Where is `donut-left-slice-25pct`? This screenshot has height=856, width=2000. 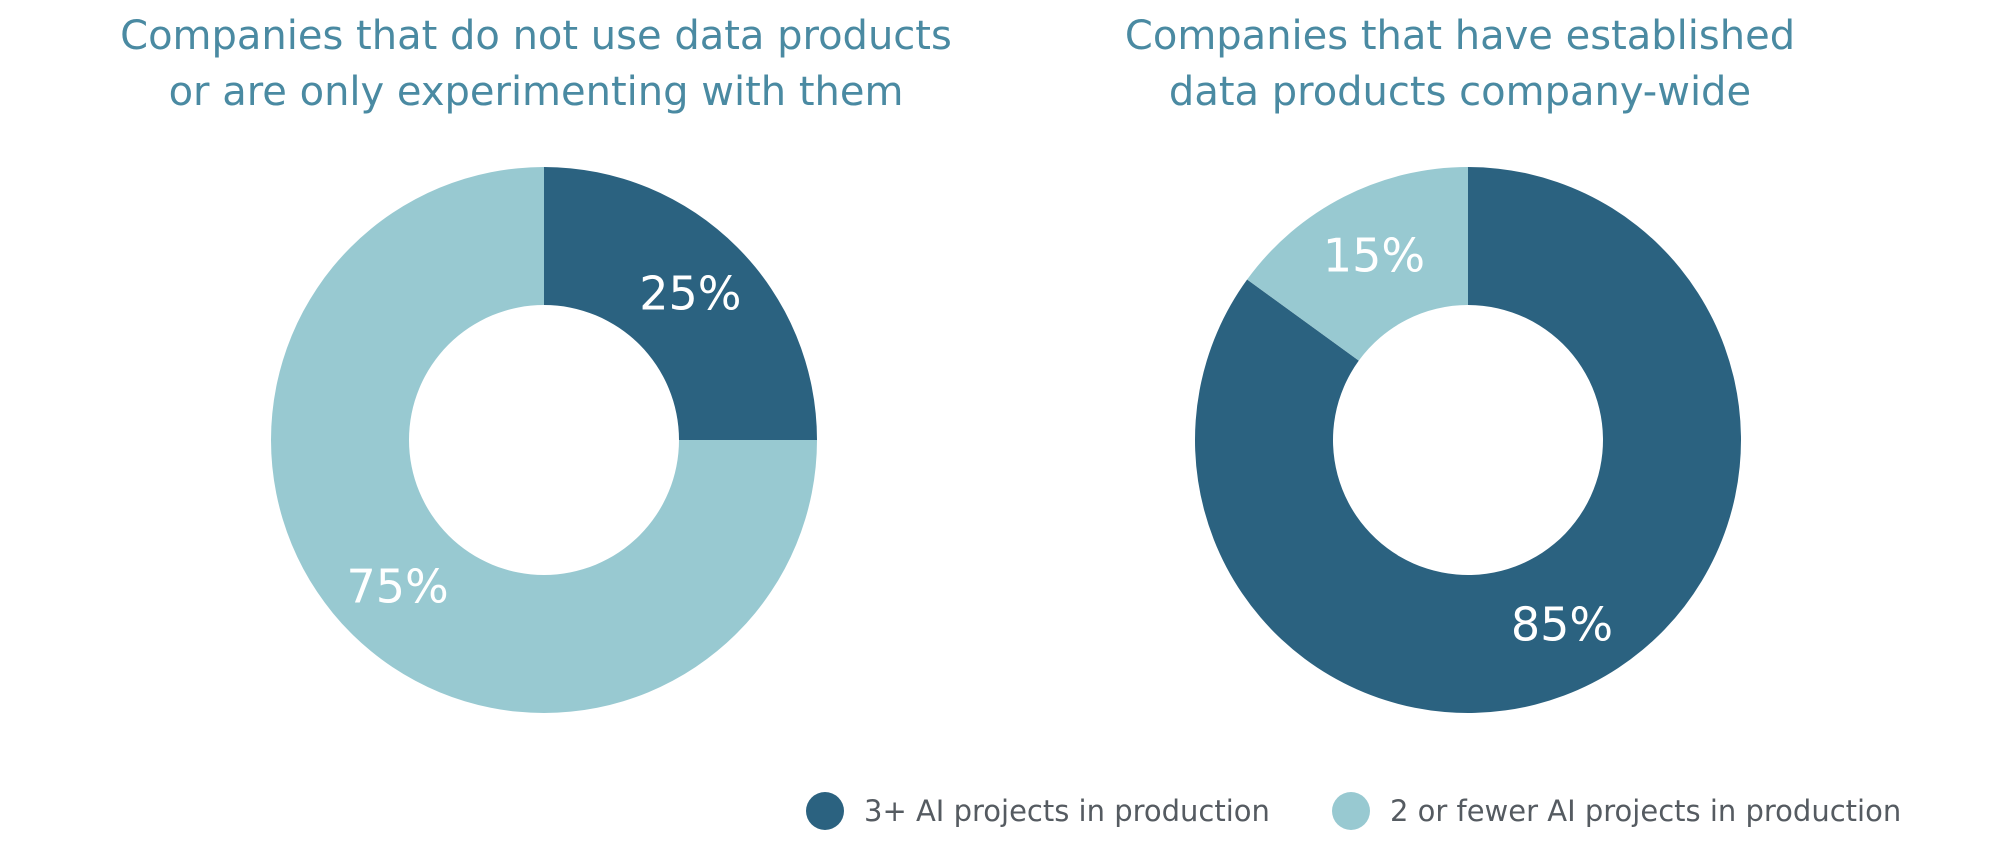
donut-left-slice-25pct is located at coordinates (680, 303).